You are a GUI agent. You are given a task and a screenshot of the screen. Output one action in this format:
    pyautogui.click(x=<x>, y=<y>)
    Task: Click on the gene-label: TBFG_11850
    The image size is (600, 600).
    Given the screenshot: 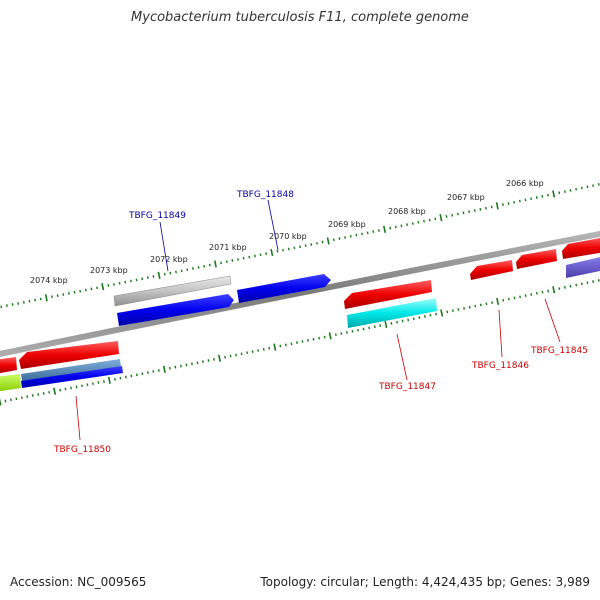 What is the action you would take?
    pyautogui.click(x=82, y=450)
    